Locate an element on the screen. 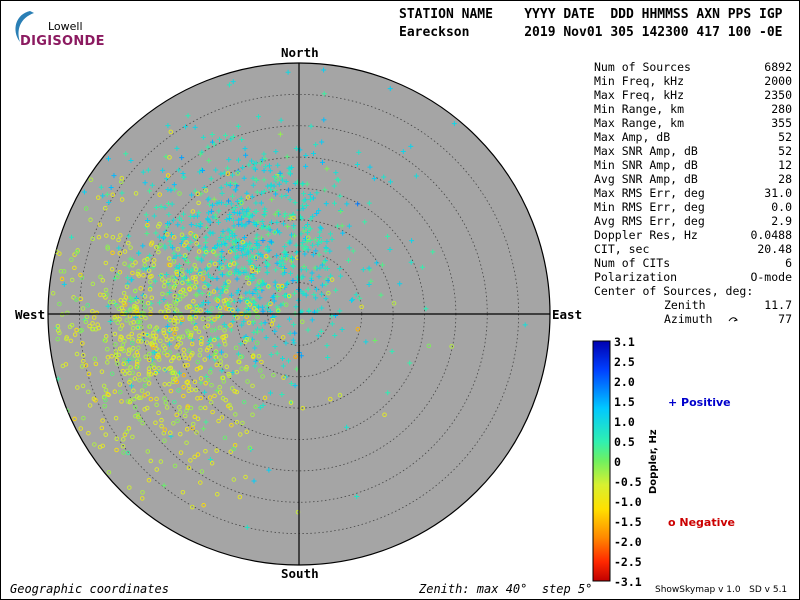 The image size is (800, 600). logo-line2: DIGISONDE is located at coordinates (62, 41).